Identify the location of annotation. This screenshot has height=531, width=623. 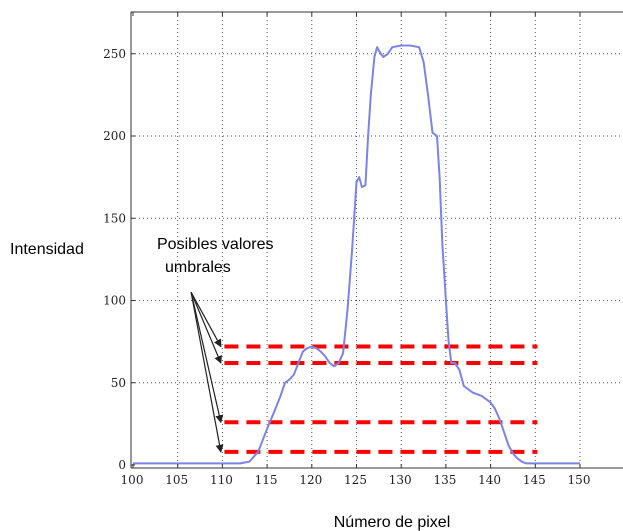
(207, 372).